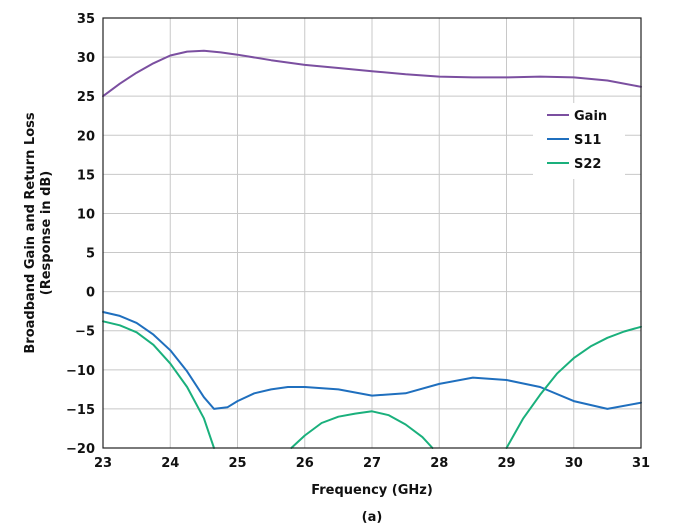 The width and height of the screenshot is (700, 531). I want to click on y-tick-label: −20, so click(80, 449).